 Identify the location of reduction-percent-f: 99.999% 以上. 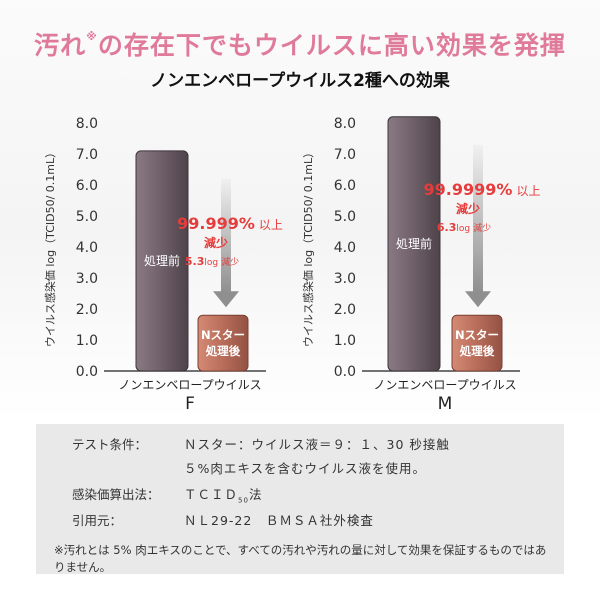
(230, 223).